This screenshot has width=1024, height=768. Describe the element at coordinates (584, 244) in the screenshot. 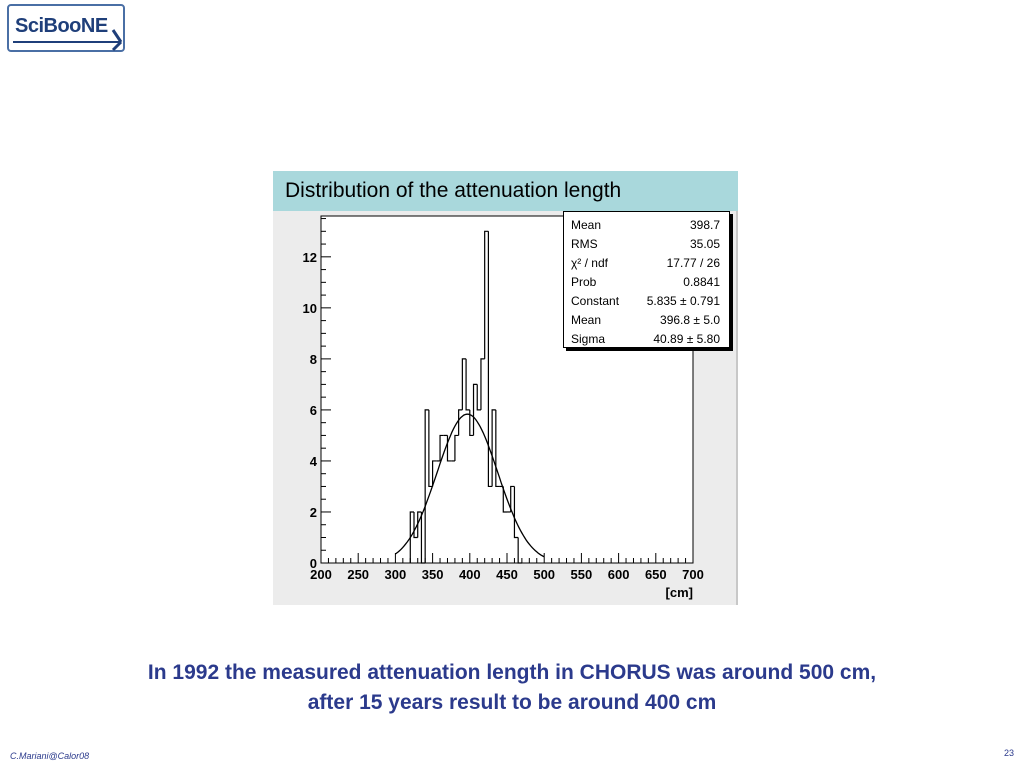

I see `stat-label: RMS` at that location.